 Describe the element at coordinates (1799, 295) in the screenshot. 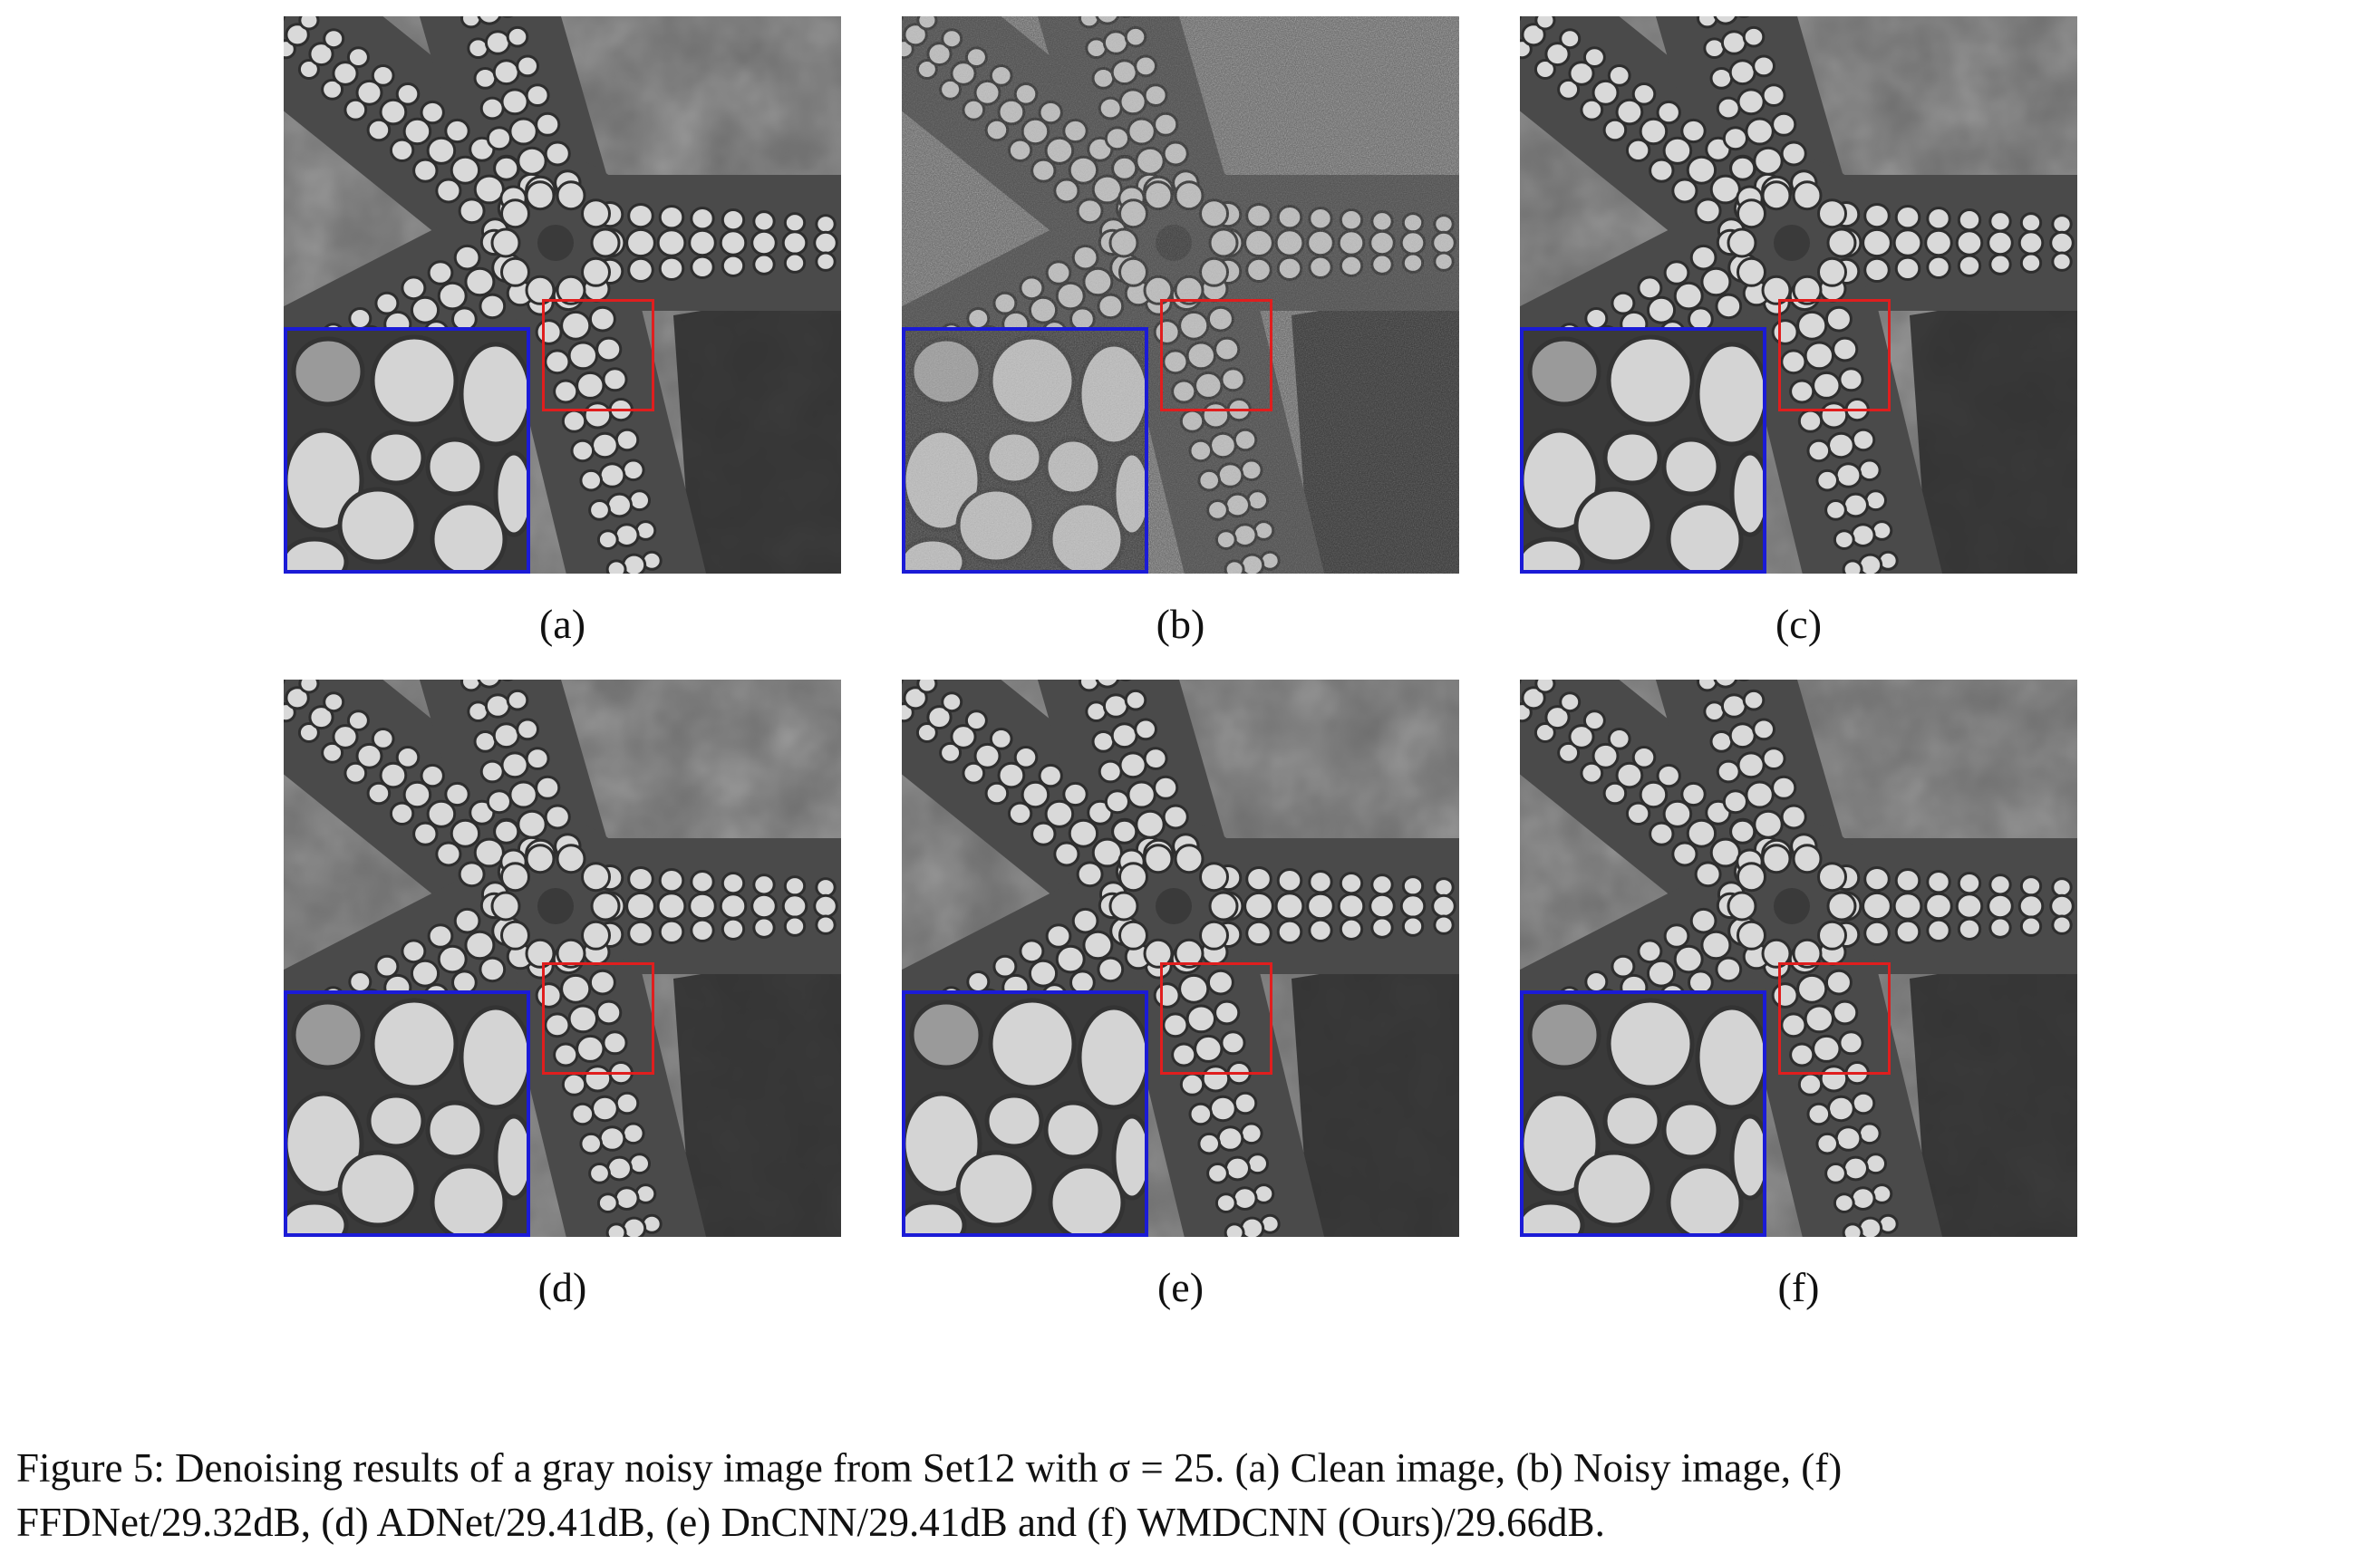

I see `panel-c-image` at that location.